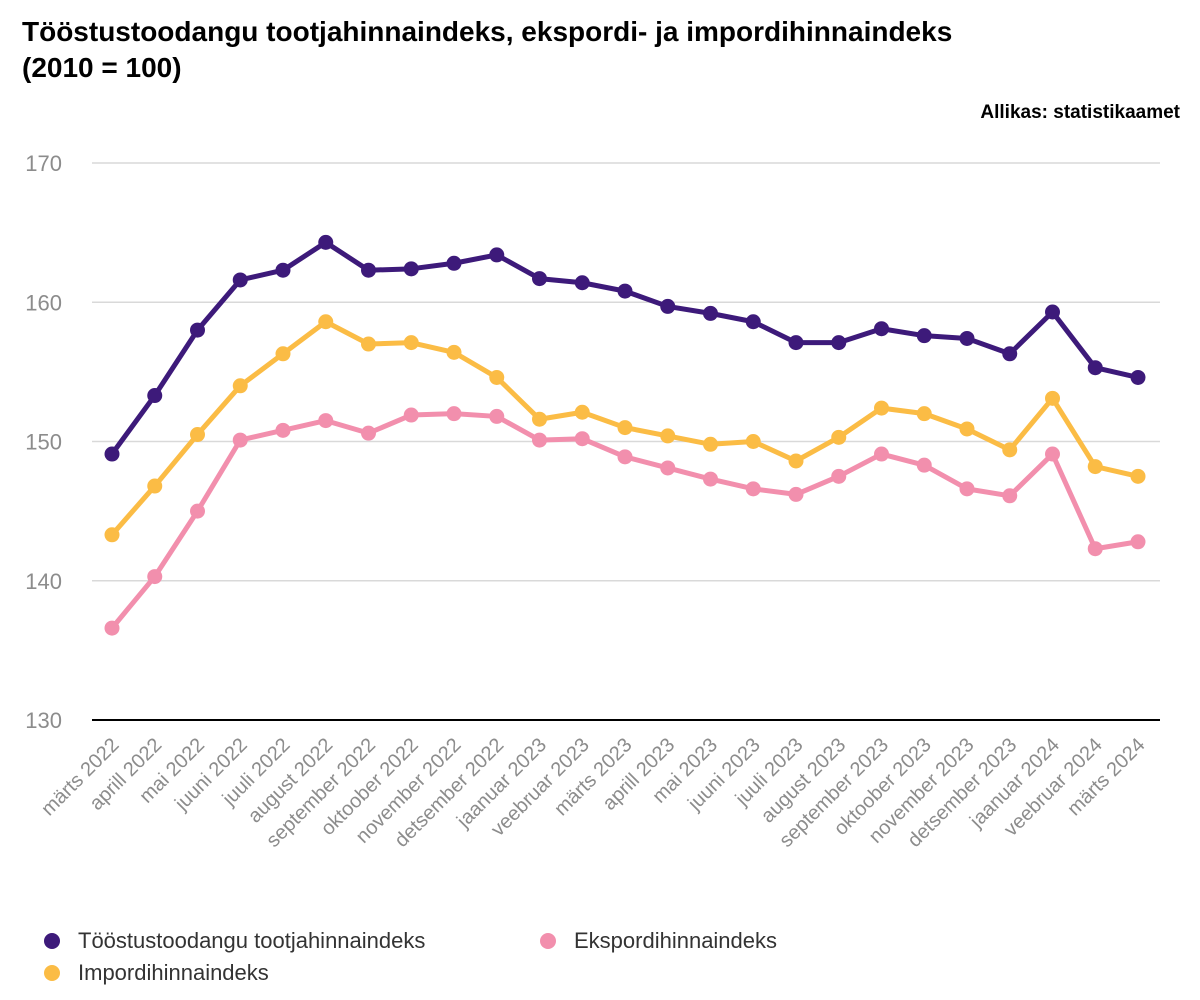  Describe the element at coordinates (173, 972) in the screenshot. I see `legend-label-import: Impordihinnaindeks` at that location.